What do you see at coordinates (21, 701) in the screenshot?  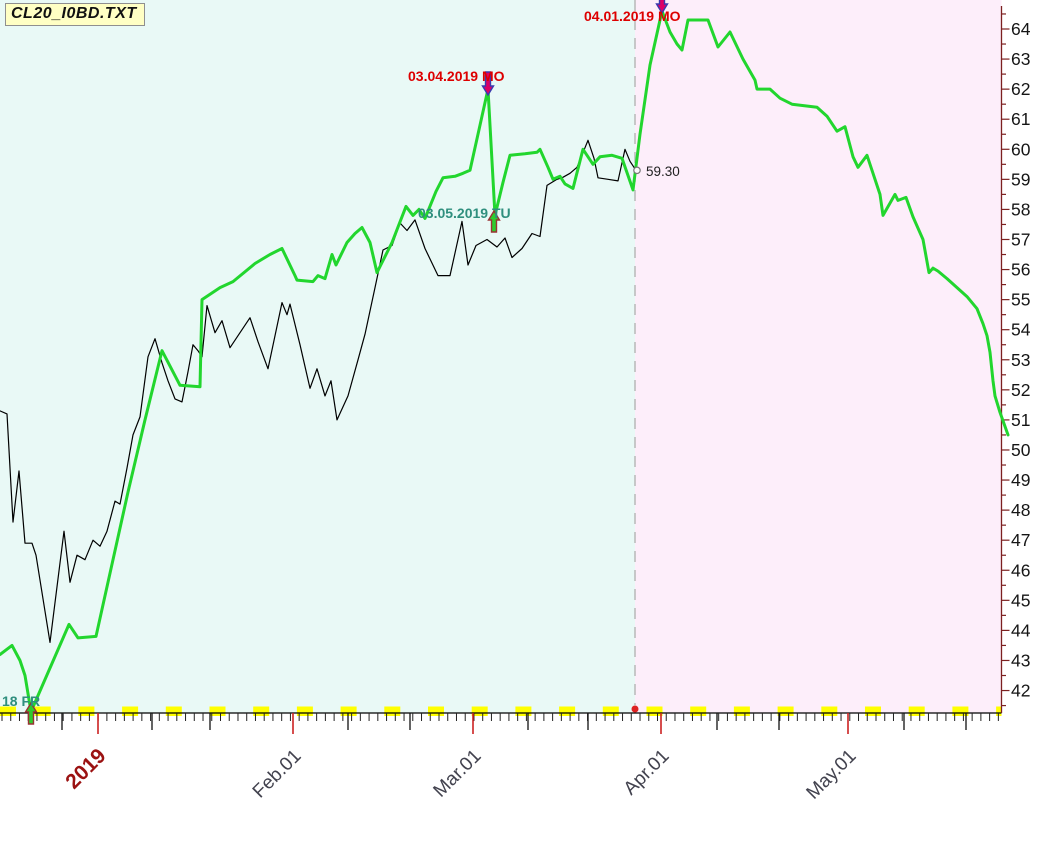 I see `event-annotation-label: 18 FR` at bounding box center [21, 701].